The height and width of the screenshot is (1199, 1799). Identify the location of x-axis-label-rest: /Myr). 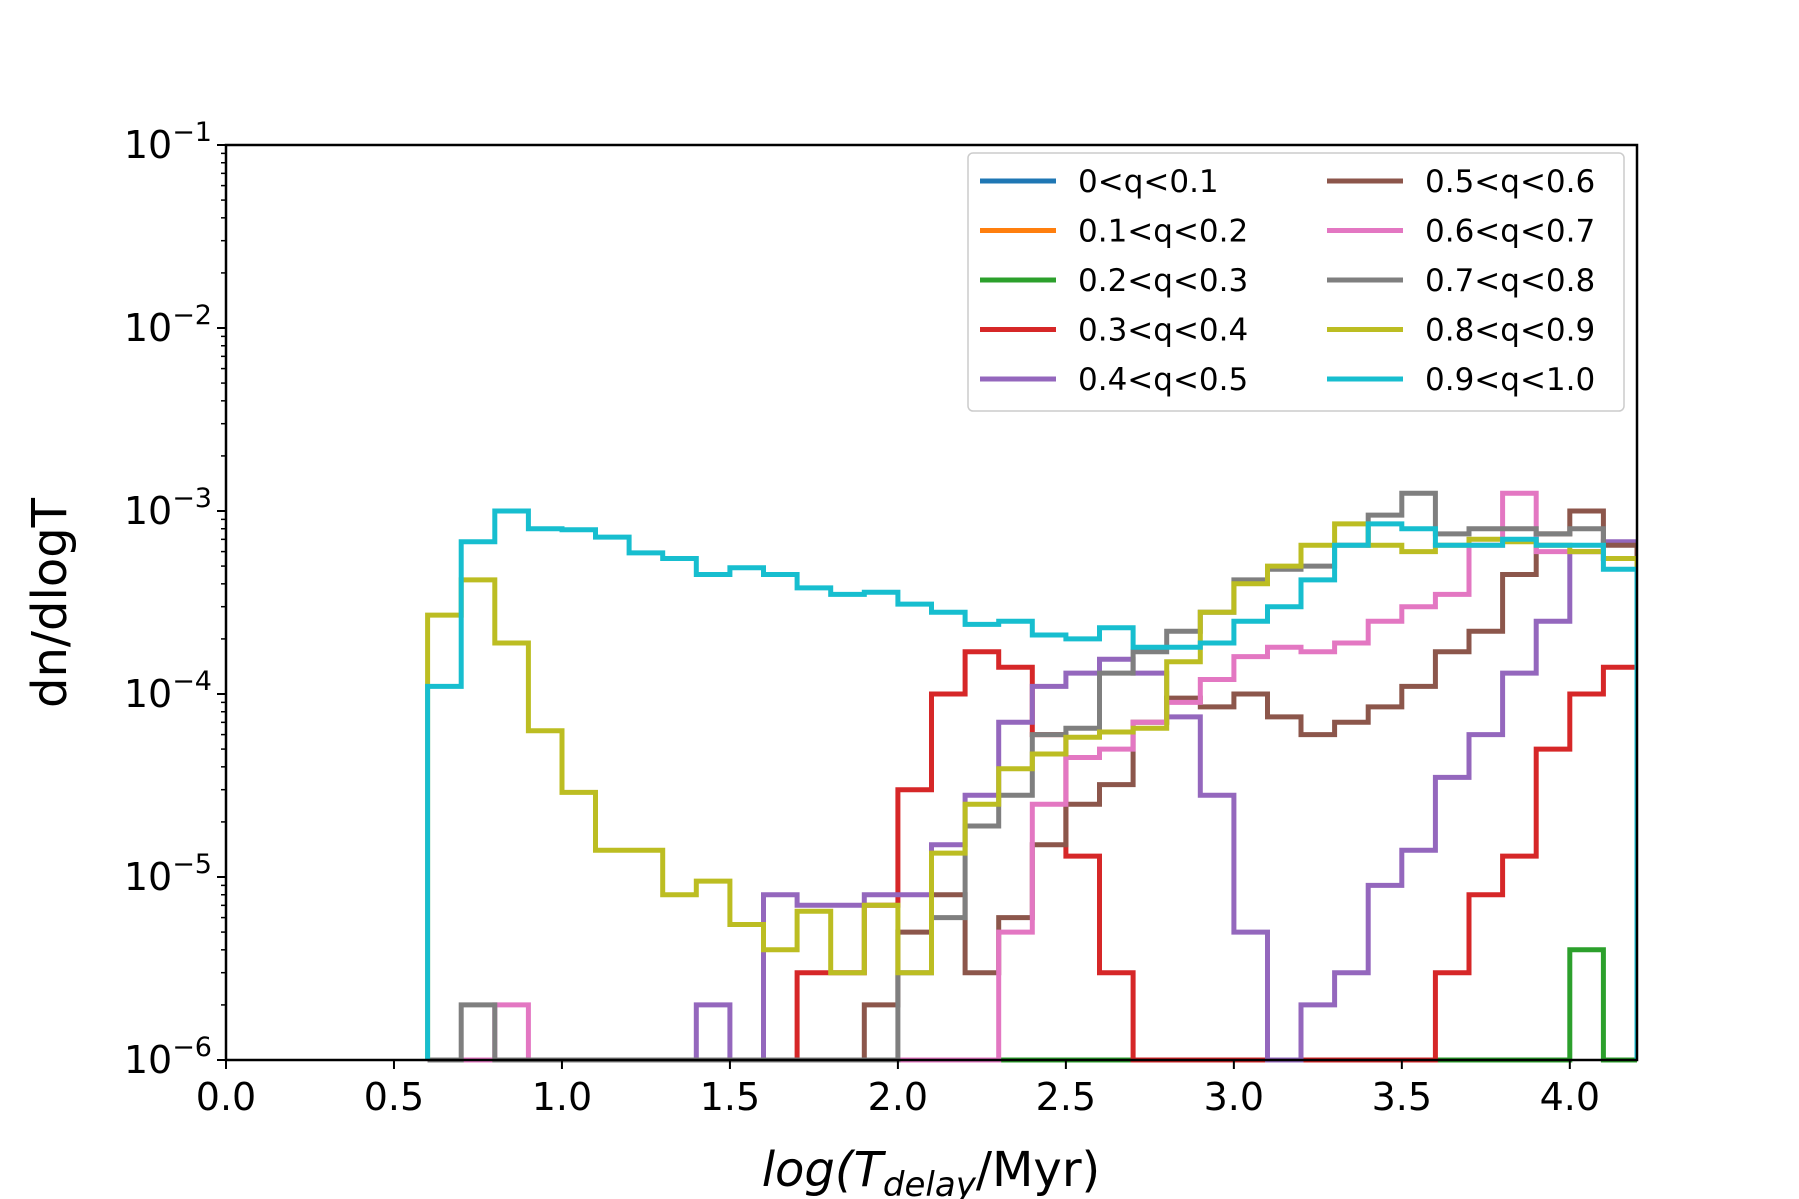
(1038, 1170).